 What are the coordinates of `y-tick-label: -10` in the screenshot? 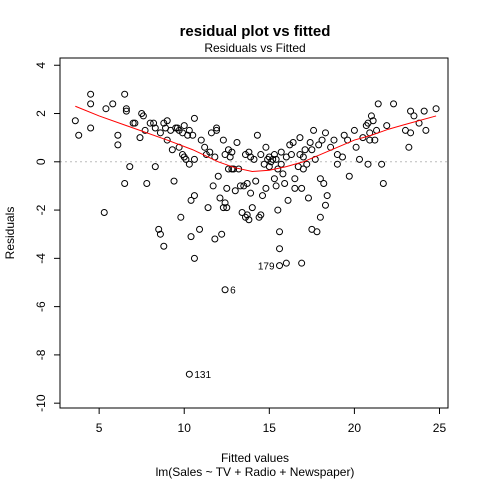 It's located at (41, 403).